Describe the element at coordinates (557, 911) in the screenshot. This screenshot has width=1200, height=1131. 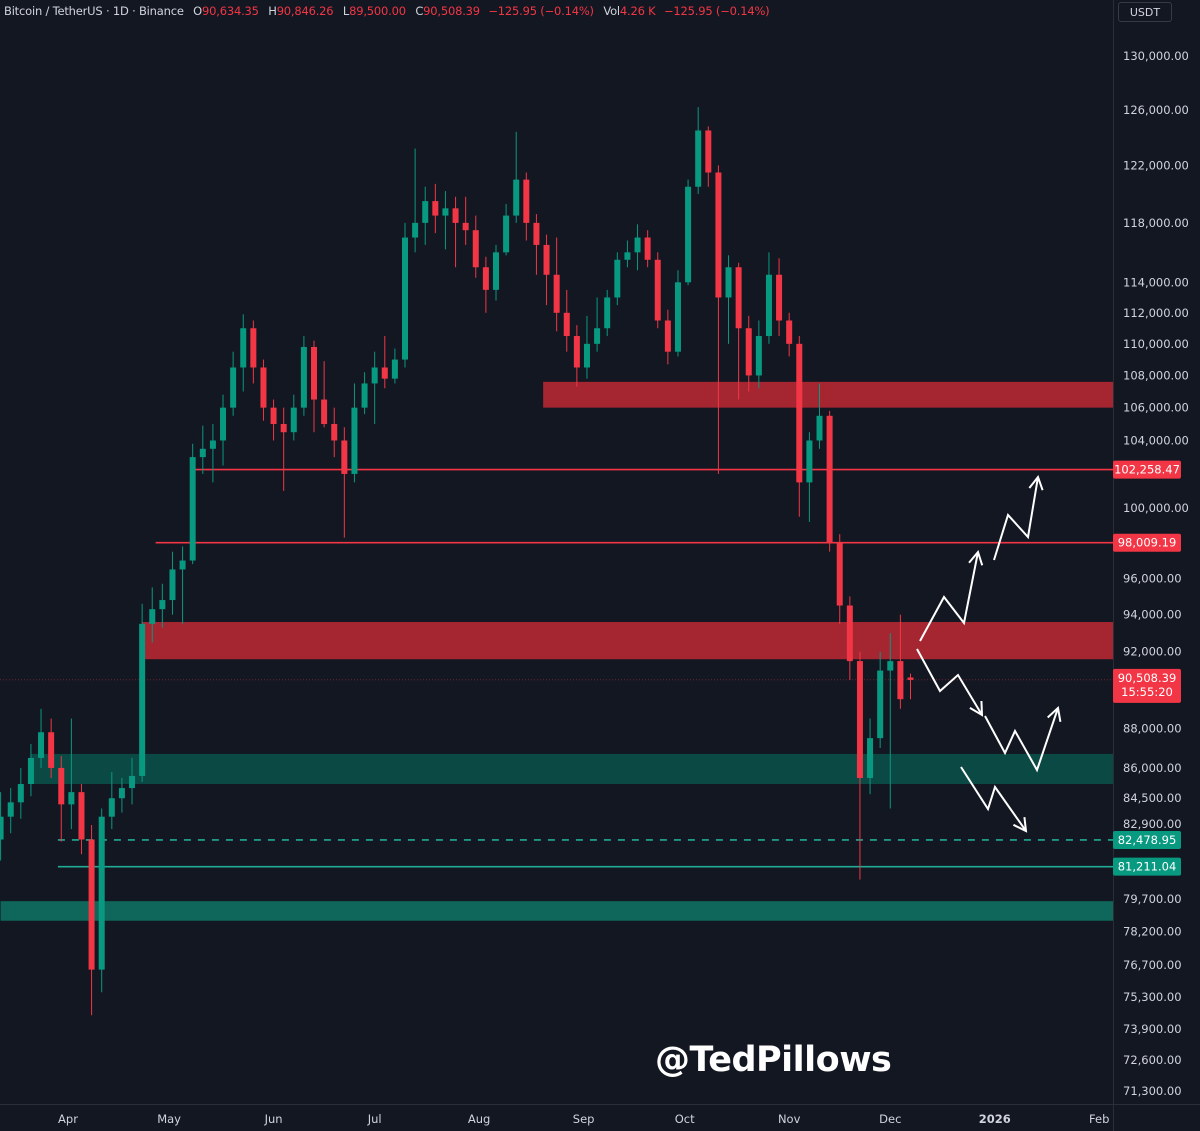
I see `support-zone` at that location.